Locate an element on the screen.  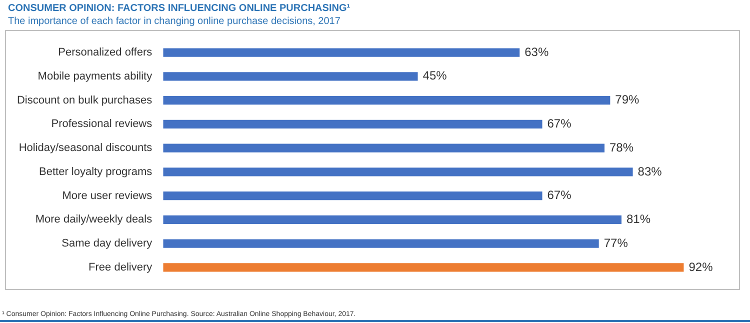
y-tick-label: More daily/weekly deals is located at coordinates (94, 220).